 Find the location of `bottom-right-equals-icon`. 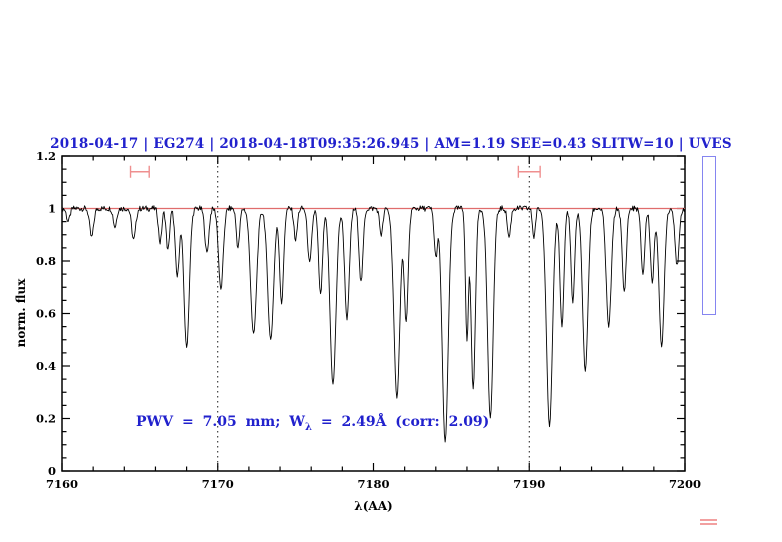

bottom-right-equals-icon is located at coordinates (708, 522).